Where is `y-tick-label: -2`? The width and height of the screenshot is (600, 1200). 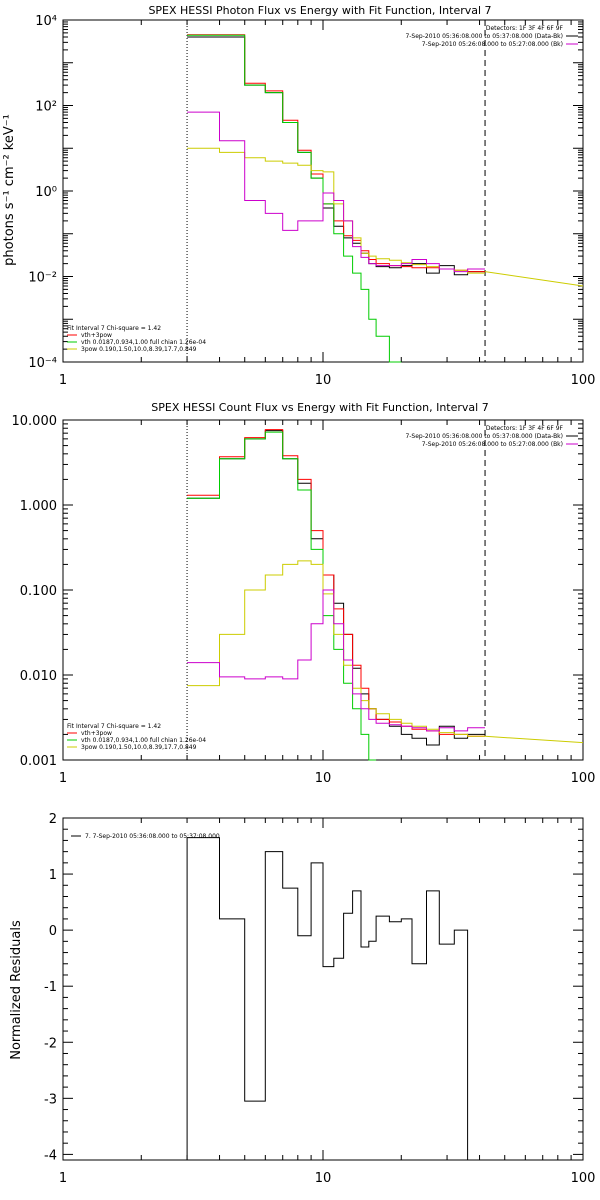 y-tick-label: -2 is located at coordinates (50, 1043).